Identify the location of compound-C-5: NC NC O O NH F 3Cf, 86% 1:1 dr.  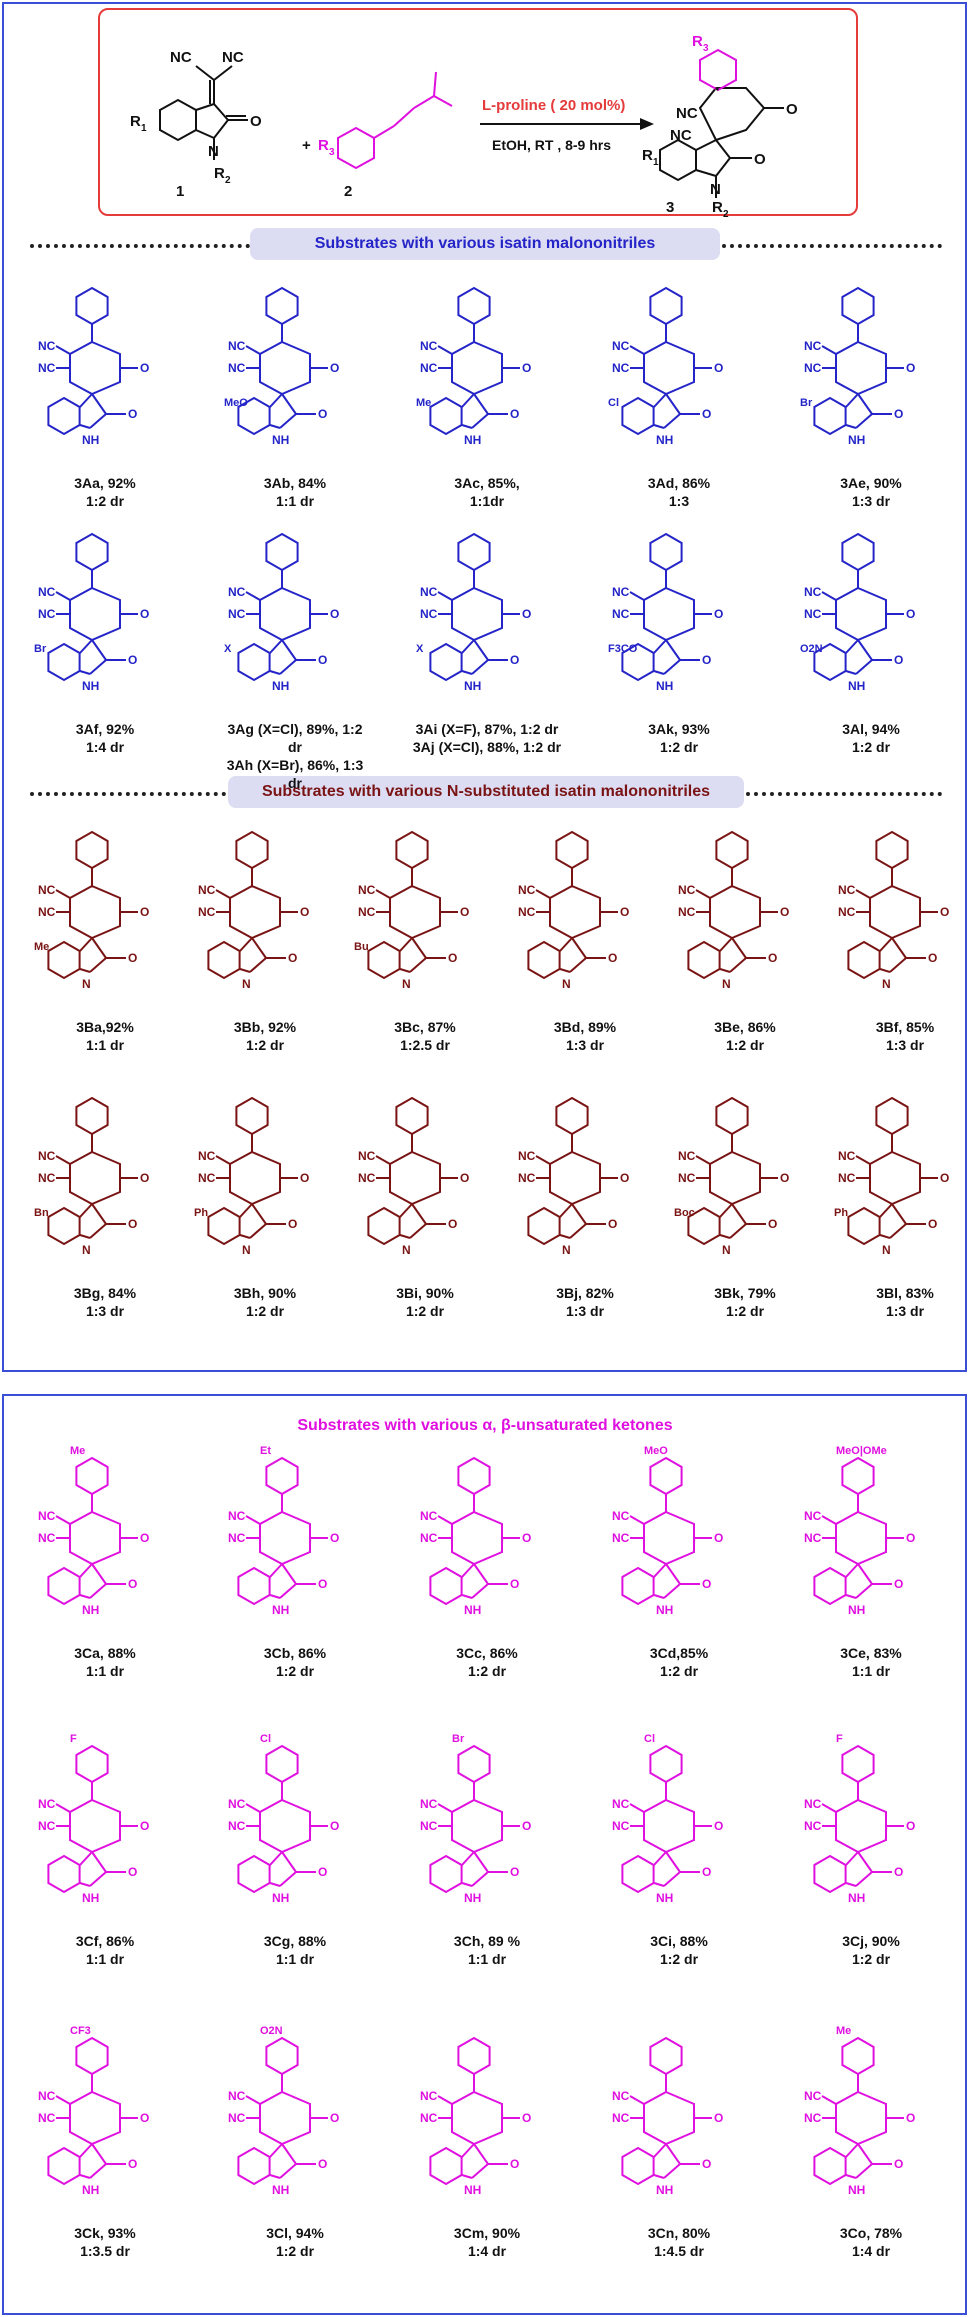
(105, 1845).